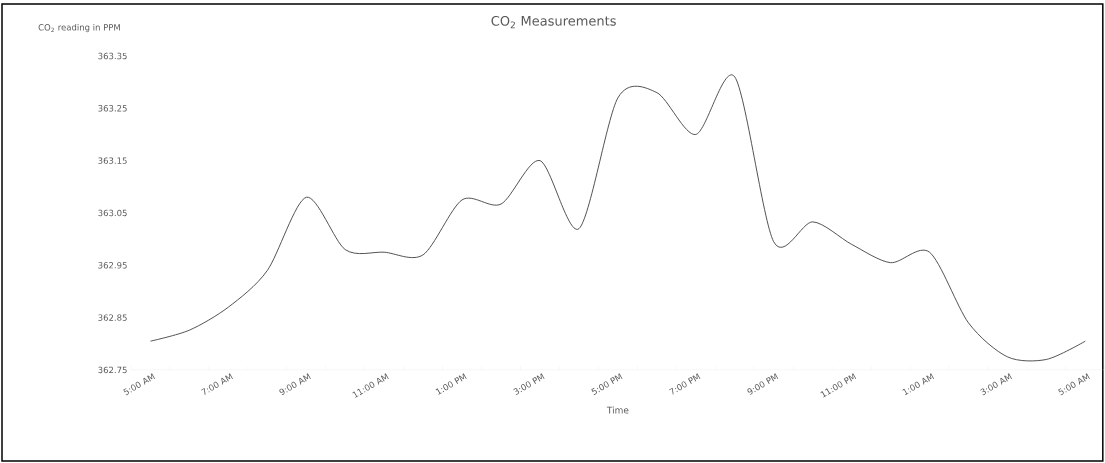 This screenshot has width=1105, height=463. What do you see at coordinates (763, 384) in the screenshot?
I see `x-tick-label: 9:00 PM` at bounding box center [763, 384].